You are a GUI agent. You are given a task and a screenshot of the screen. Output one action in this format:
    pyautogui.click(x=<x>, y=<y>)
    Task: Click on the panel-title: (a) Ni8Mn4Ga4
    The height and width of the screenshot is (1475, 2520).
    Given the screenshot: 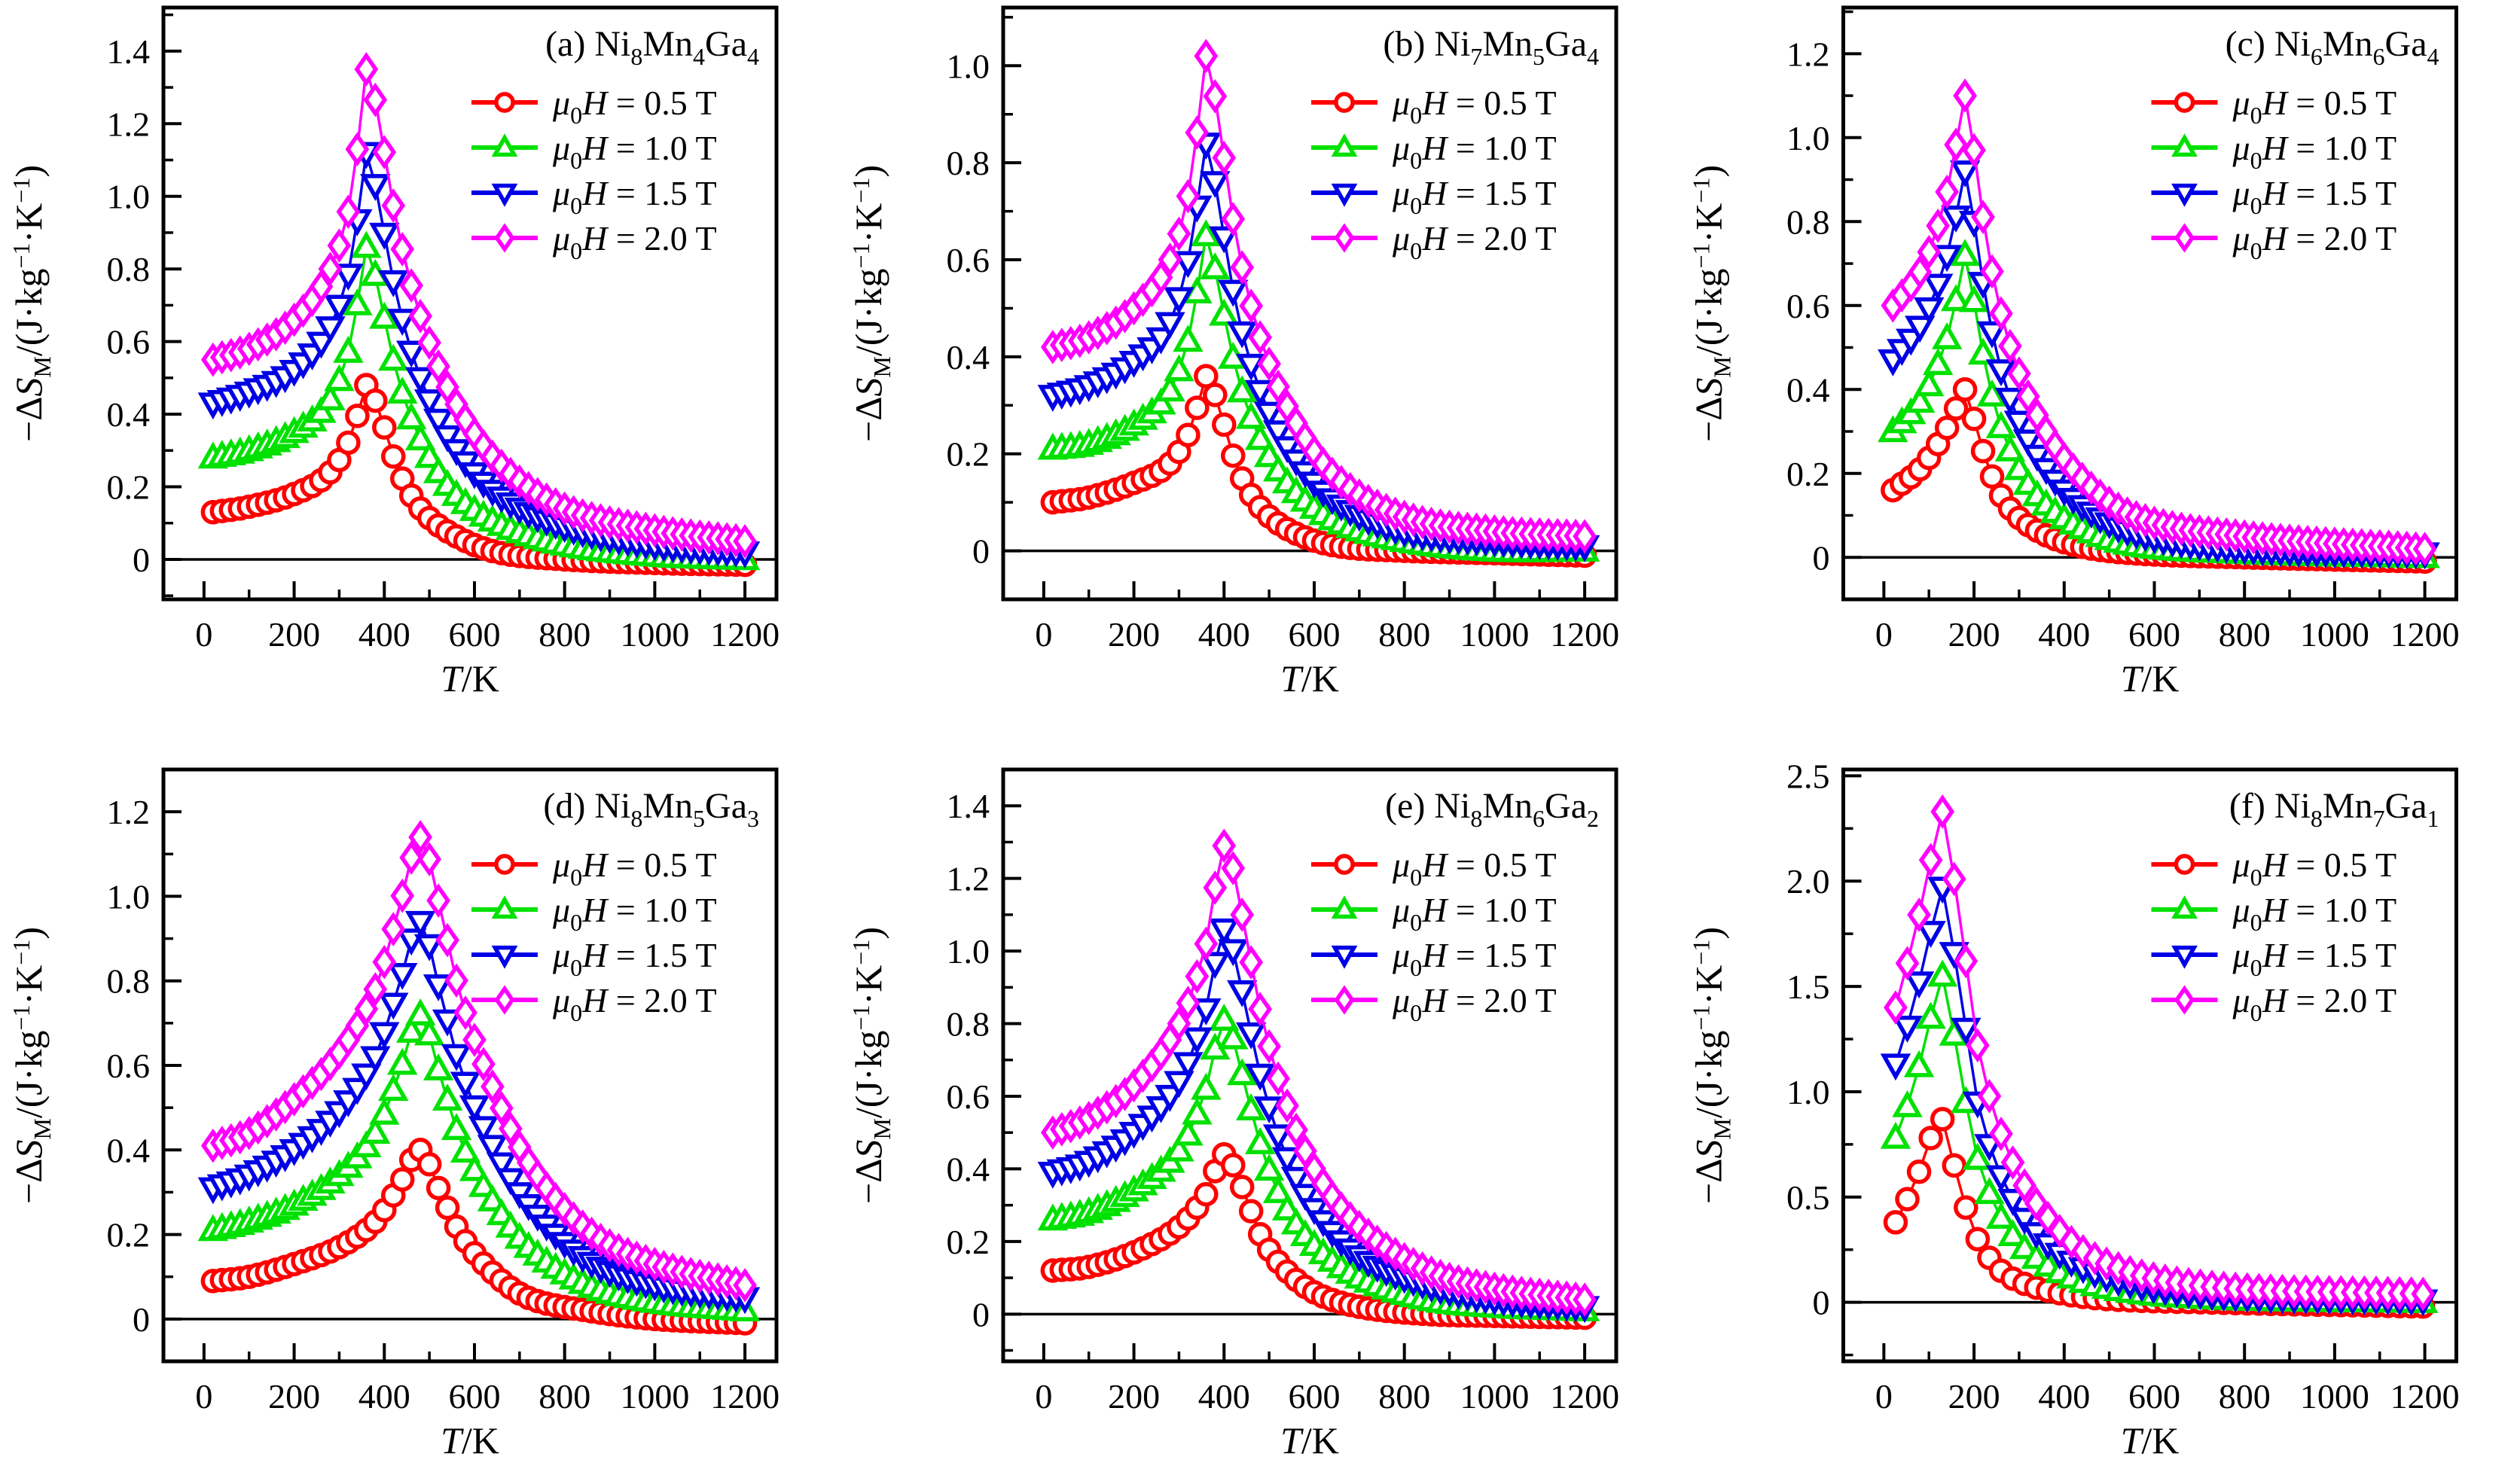 What is the action you would take?
    pyautogui.click(x=652, y=47)
    